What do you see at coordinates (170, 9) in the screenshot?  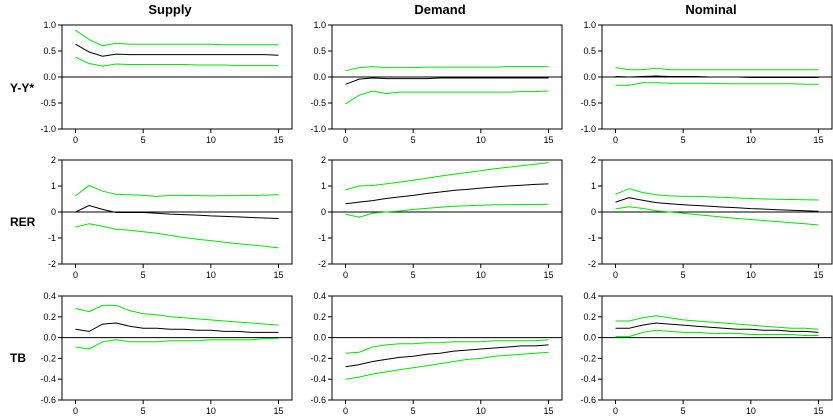 I see `column-title-supply: Supply` at bounding box center [170, 9].